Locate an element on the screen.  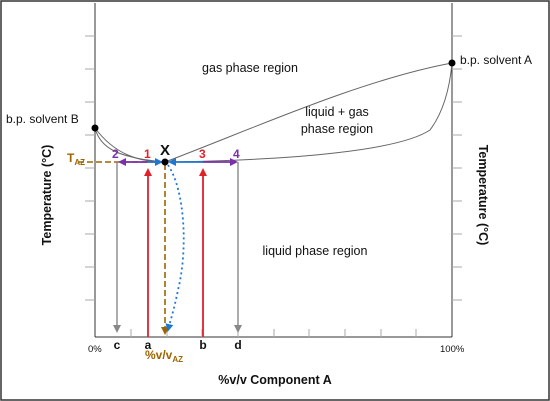
liquid-region-label: liquid phase region is located at coordinates (315, 251).